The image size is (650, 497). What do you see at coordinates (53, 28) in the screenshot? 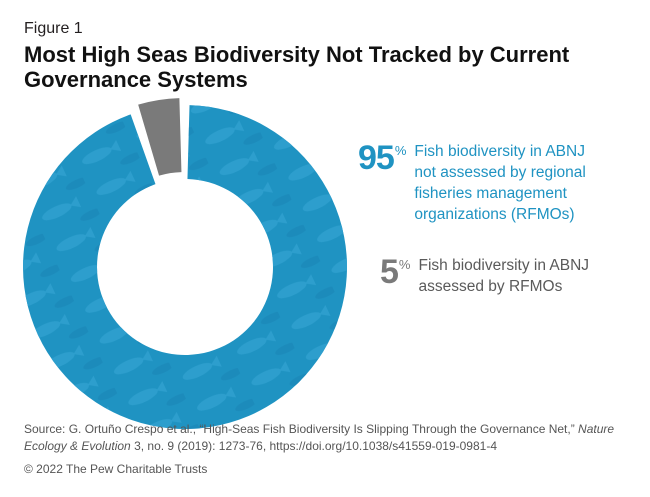
I see `figure-label: Figure 1` at bounding box center [53, 28].